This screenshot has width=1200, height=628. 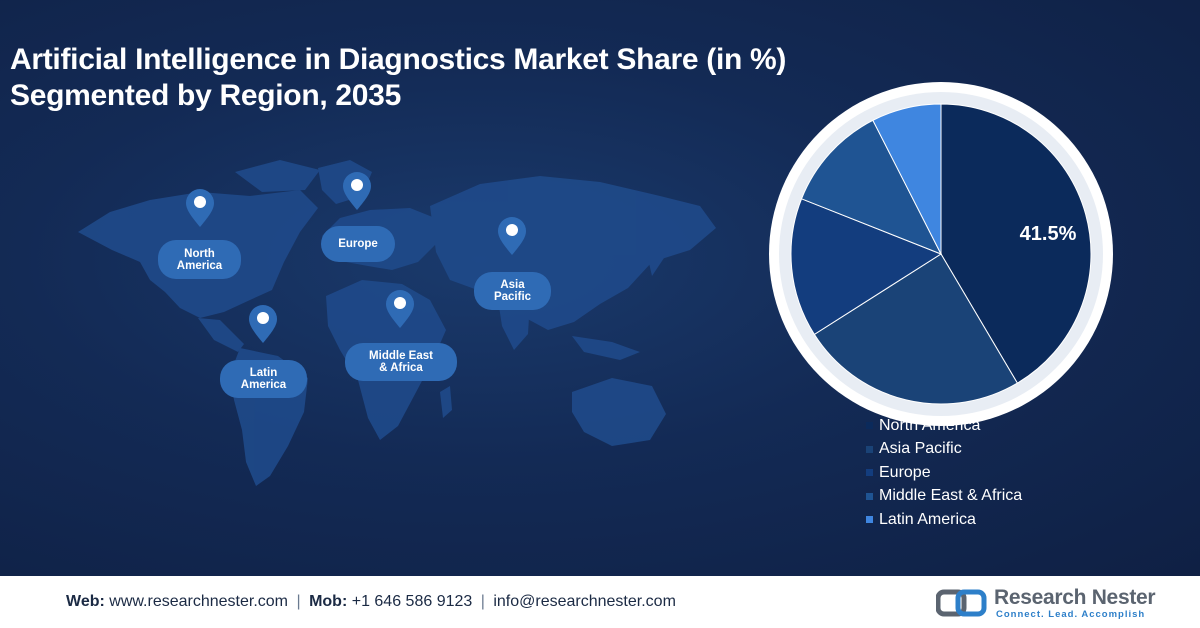 I want to click on chart-title-line2: Segmented by Region, 2035, so click(x=205, y=95).